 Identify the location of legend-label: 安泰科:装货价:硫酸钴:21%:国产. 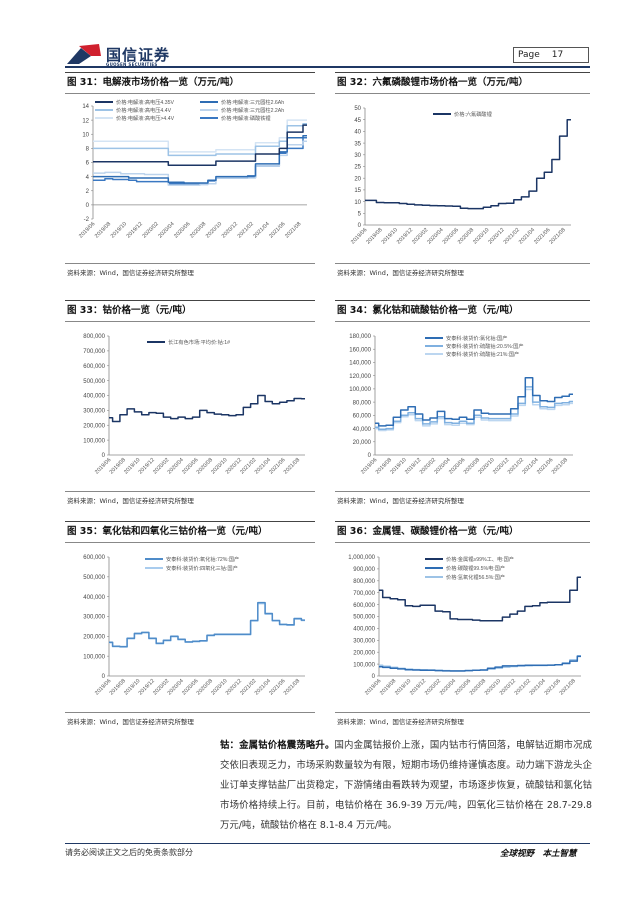
(482, 354).